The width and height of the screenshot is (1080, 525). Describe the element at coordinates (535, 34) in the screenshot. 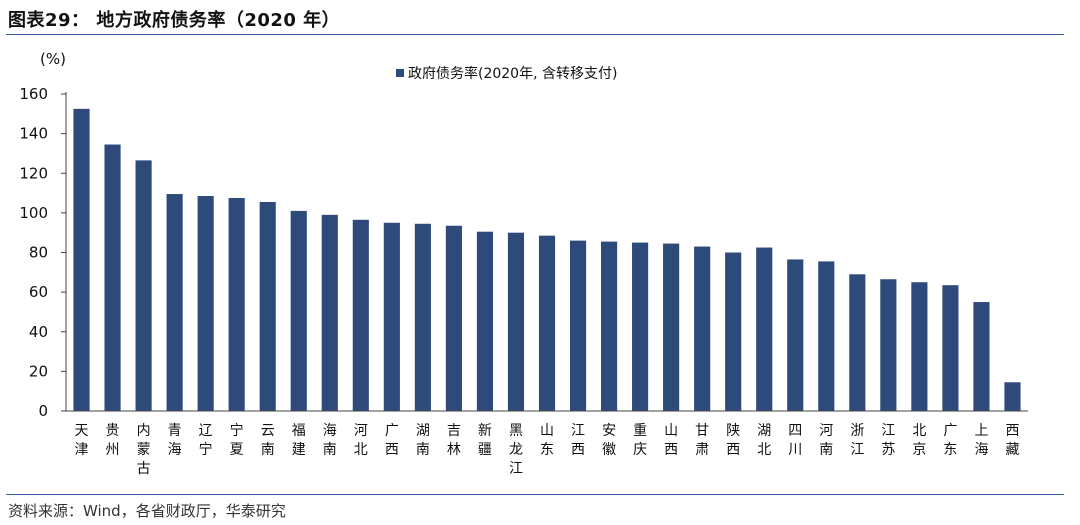

I see `top-divider` at that location.